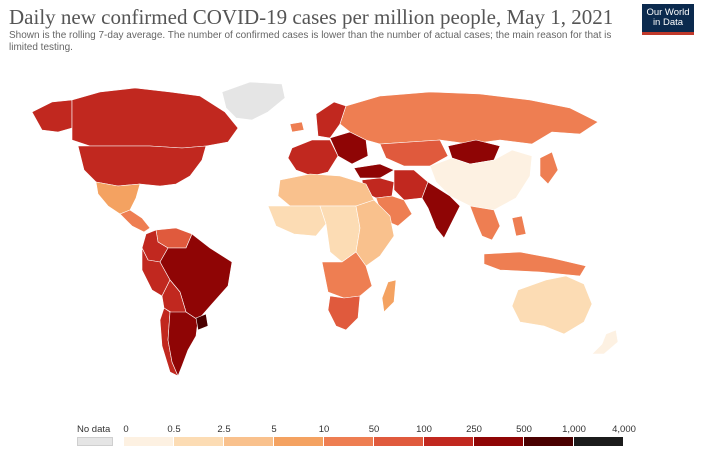 The height and width of the screenshot is (459, 702). Describe the element at coordinates (52, 116) in the screenshot. I see `region-alaska` at that location.